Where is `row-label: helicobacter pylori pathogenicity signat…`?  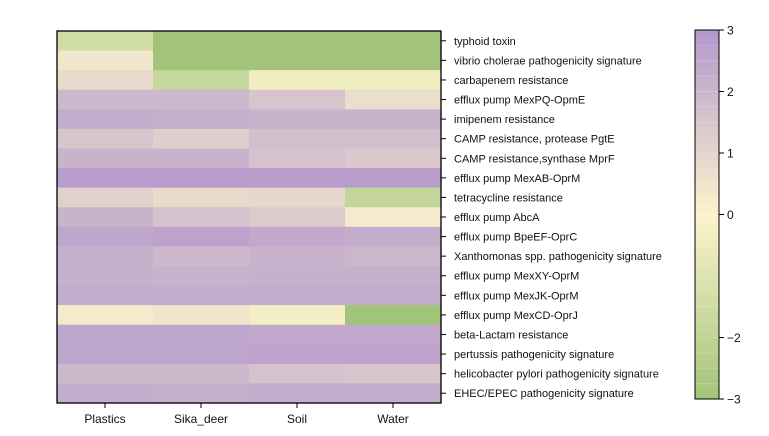 row-label: helicobacter pylori pathogenicity signat… is located at coordinates (556, 375).